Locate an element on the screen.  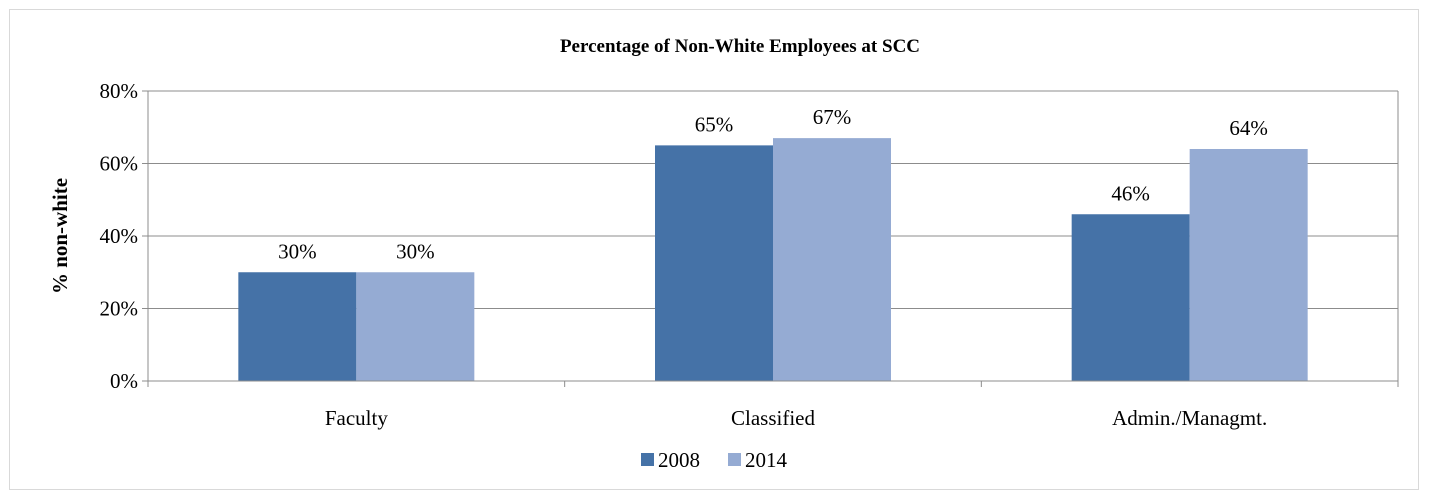
data-label: 67% is located at coordinates (832, 117).